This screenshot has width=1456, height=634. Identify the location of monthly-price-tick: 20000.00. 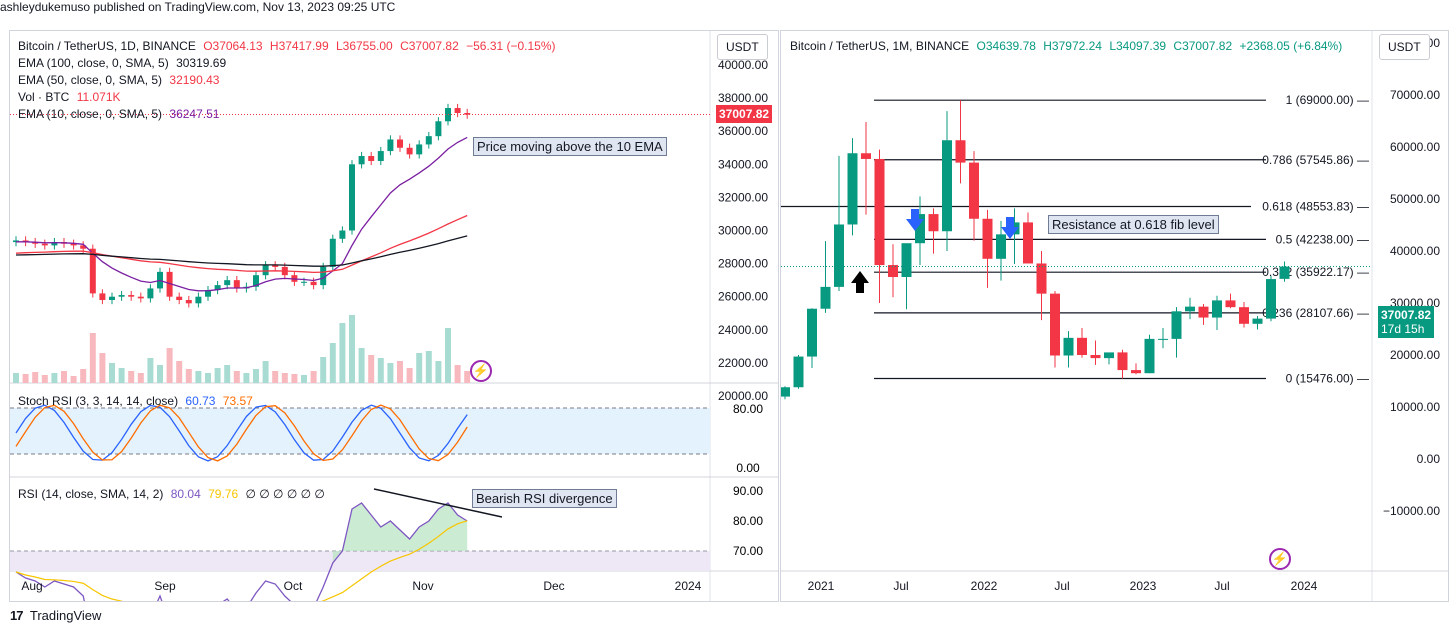
(1415, 355).